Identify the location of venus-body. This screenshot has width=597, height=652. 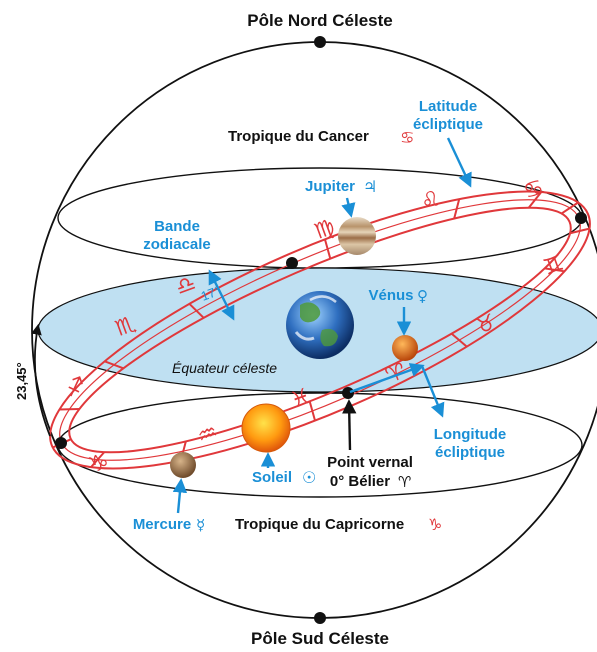
(405, 348).